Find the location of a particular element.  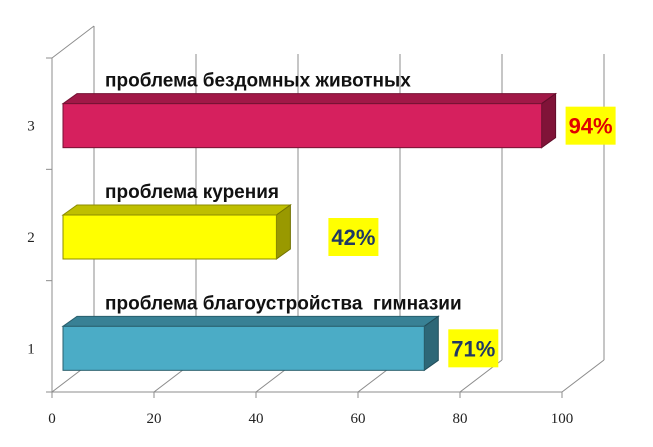

x-tick-label: 0 is located at coordinates (52, 419).